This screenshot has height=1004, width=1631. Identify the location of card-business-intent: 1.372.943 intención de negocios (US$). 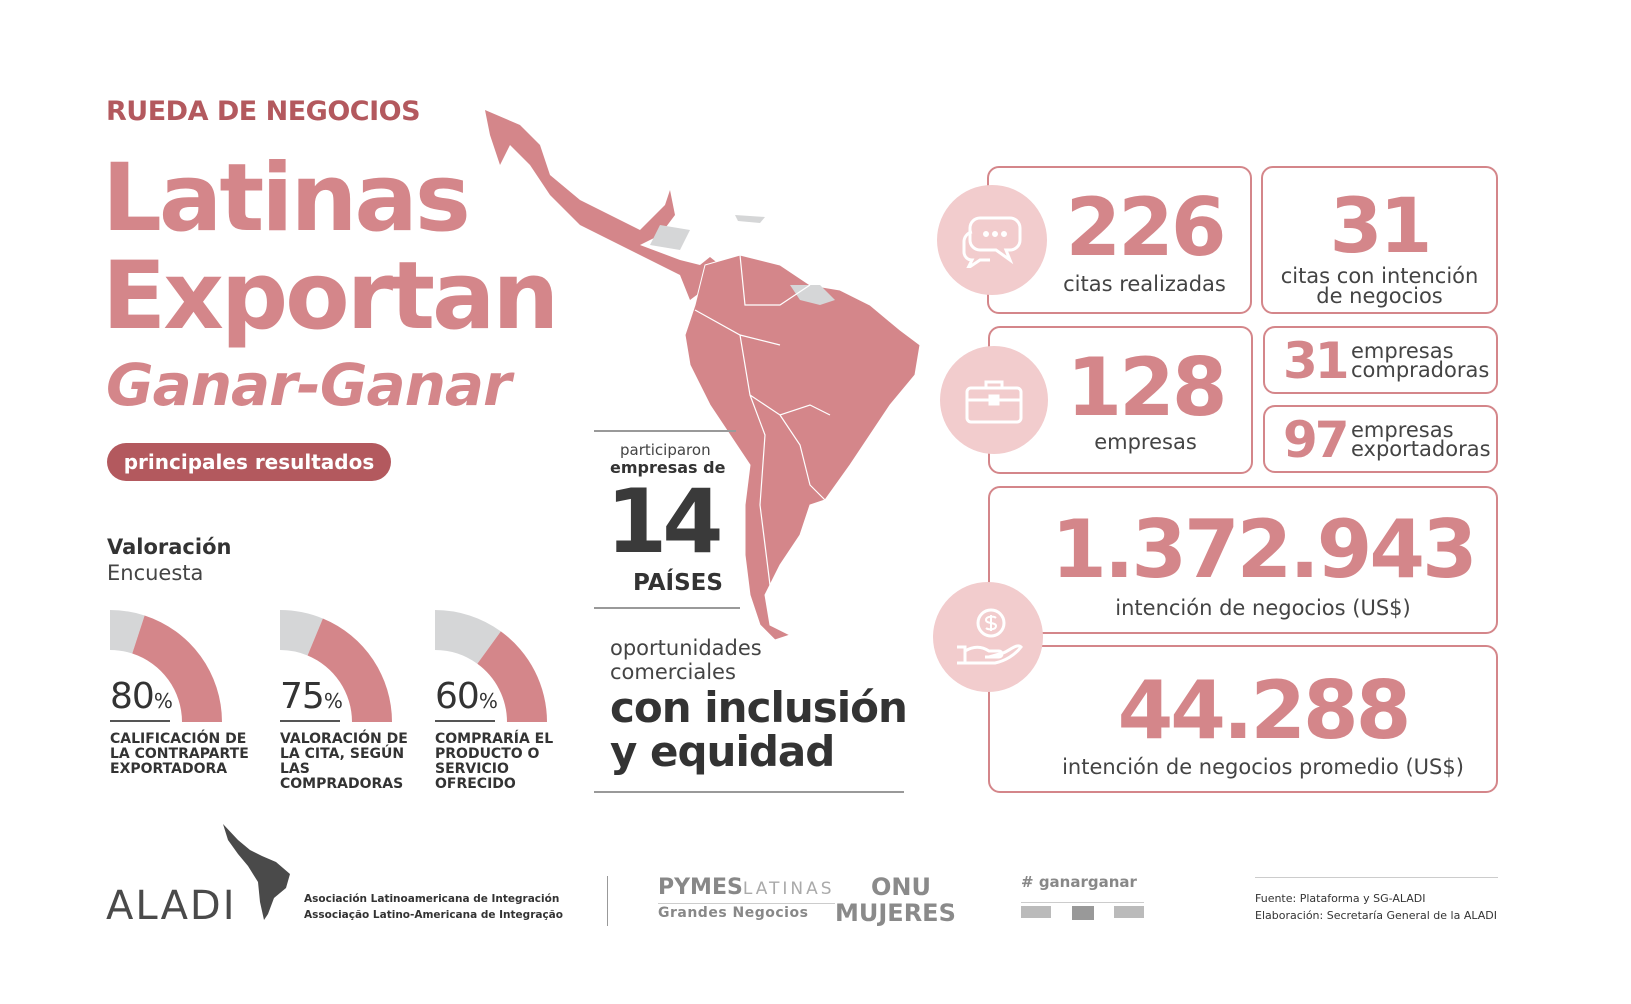
(1243, 560).